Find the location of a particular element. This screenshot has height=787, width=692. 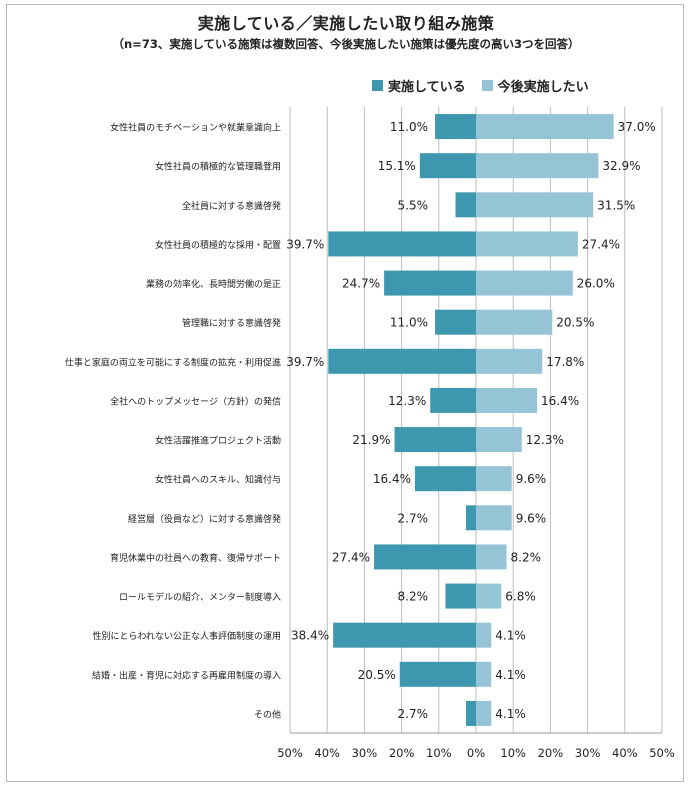

data-label-implemented-13: 38.4% is located at coordinates (310, 636).